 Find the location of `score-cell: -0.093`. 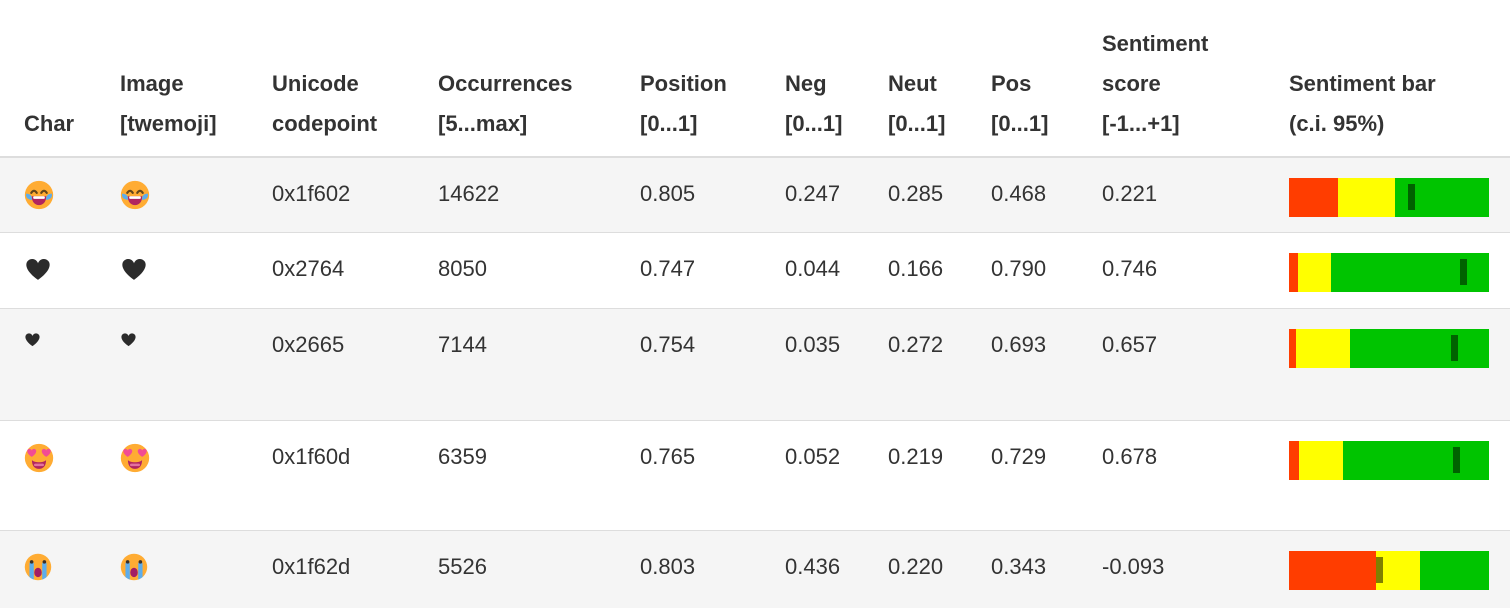

score-cell: -0.093 is located at coordinates (1195, 568).